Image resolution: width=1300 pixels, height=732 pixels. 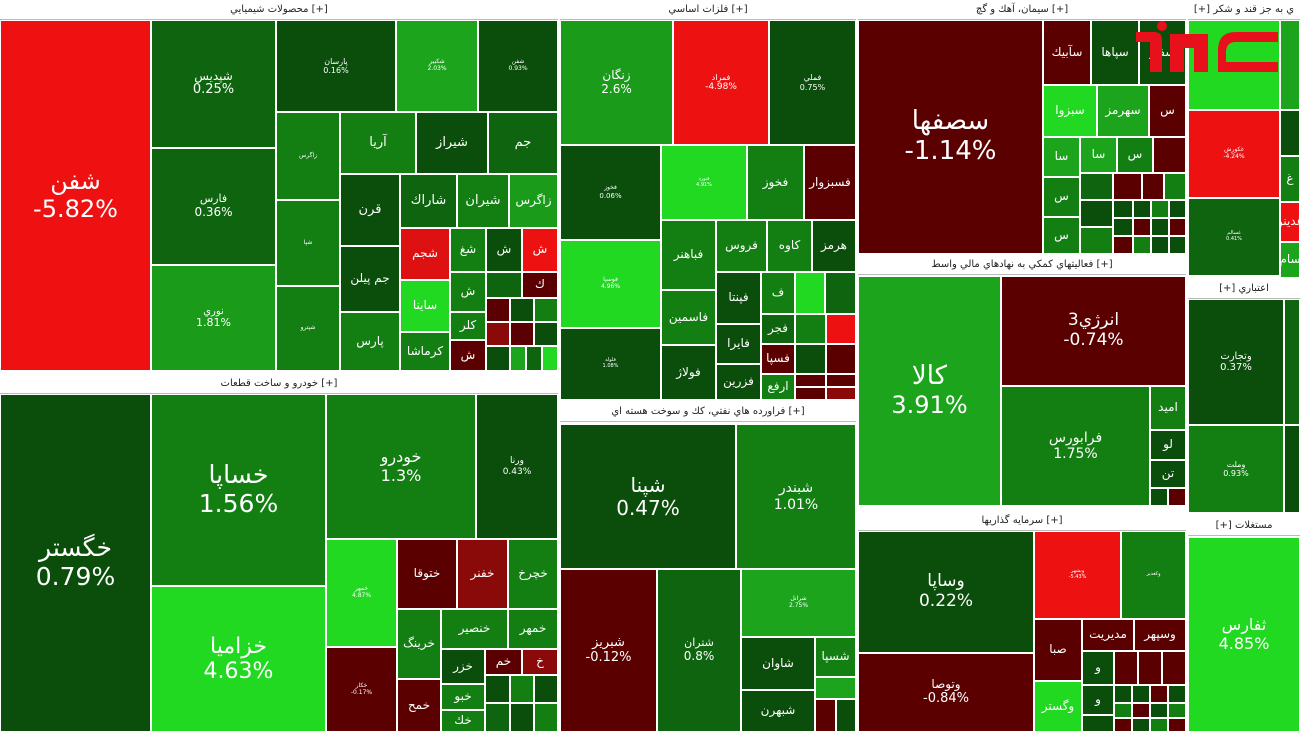 I want to click on stock-tile: هرمز, so click(x=834, y=246).